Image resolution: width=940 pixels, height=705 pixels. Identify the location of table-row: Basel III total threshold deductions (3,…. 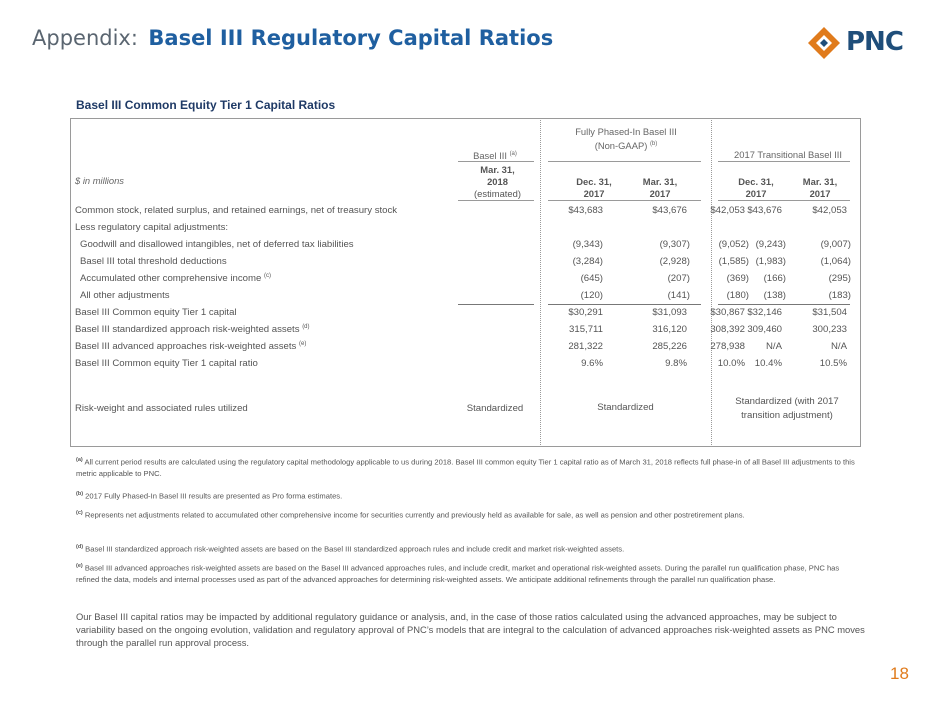
(465, 261).